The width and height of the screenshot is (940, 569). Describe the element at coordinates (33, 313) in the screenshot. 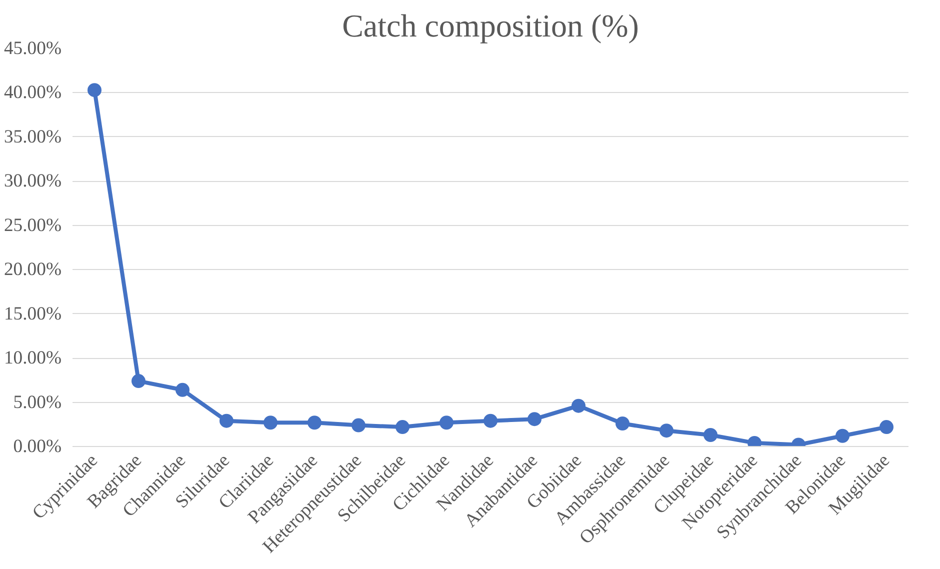

I see `y-tick-label: 15.00%` at that location.